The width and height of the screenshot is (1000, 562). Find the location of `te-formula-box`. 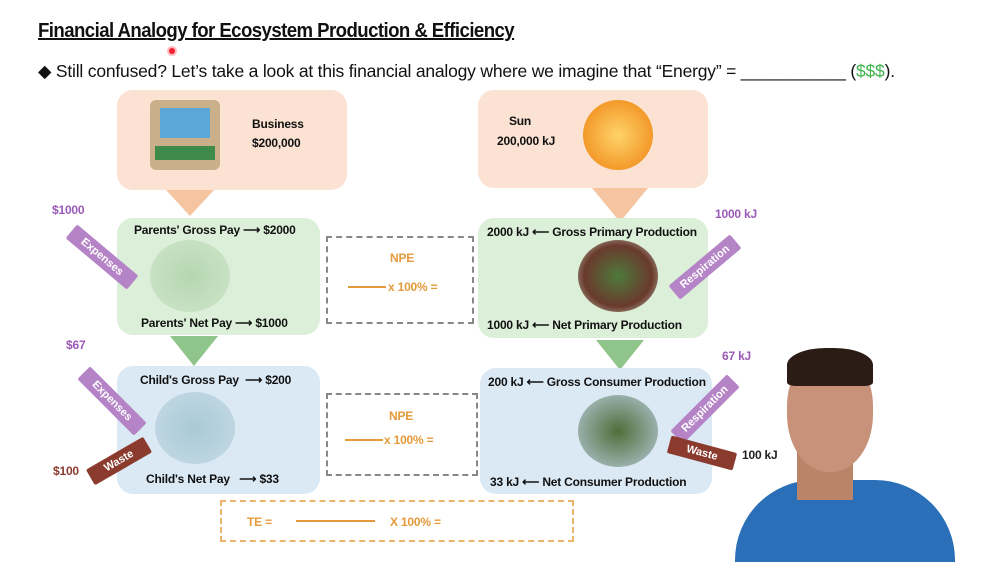

te-formula-box is located at coordinates (397, 521).